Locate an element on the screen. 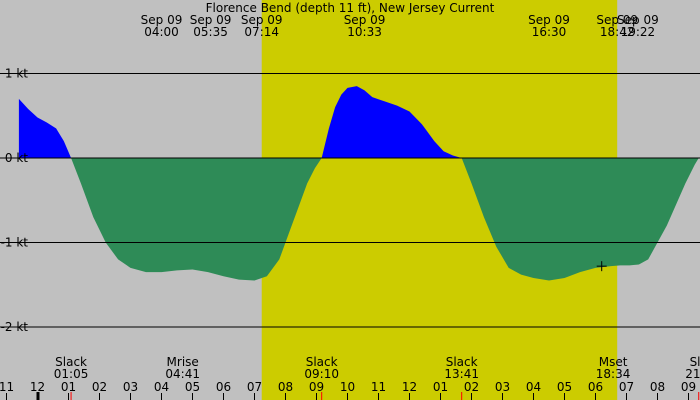 Image resolution: width=700 pixels, height=400 pixels. event-time: 18:34 is located at coordinates (613, 374).